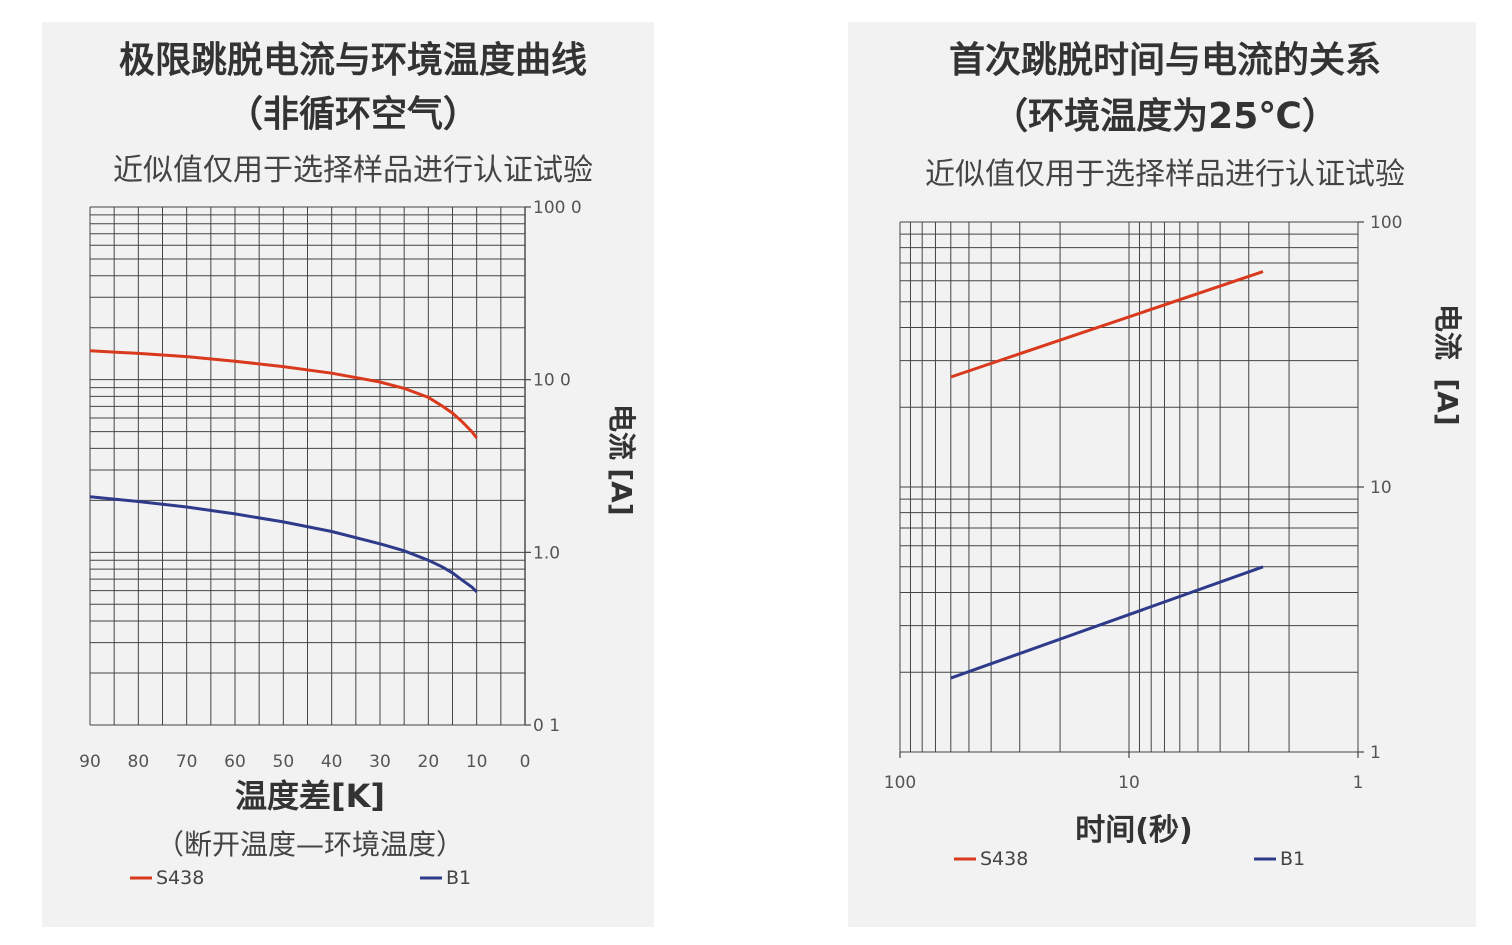  I want to click on x-tick-label: 50, so click(284, 762).